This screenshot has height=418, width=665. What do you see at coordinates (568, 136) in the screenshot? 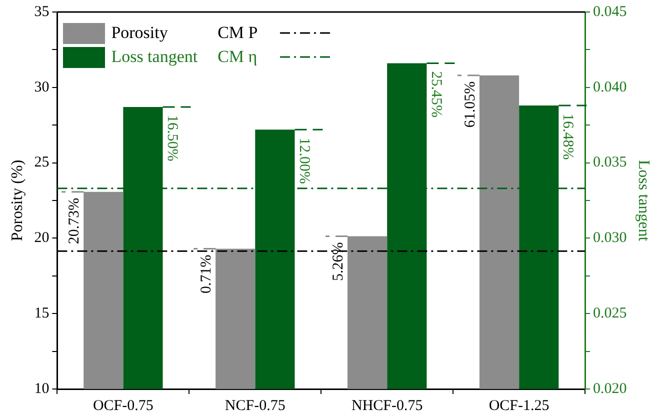
I see `annotation: 16.48%` at bounding box center [568, 136].